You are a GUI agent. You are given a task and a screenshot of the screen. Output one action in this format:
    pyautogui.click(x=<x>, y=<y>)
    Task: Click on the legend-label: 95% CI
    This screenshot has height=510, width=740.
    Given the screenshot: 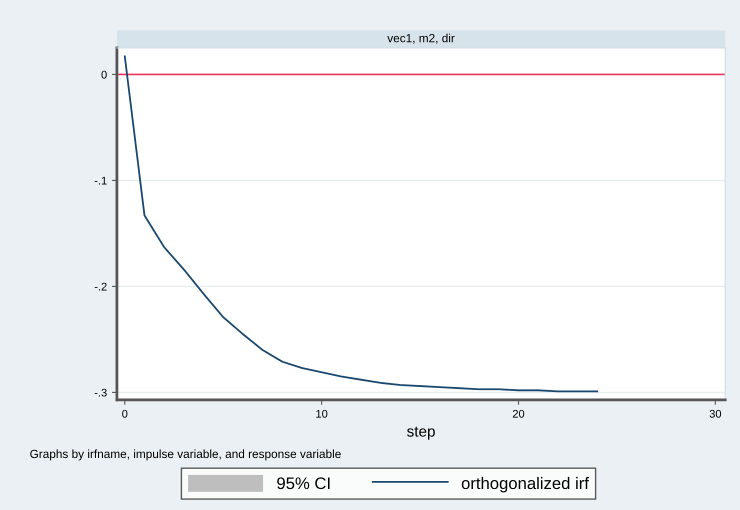 What is the action you would take?
    pyautogui.click(x=303, y=483)
    